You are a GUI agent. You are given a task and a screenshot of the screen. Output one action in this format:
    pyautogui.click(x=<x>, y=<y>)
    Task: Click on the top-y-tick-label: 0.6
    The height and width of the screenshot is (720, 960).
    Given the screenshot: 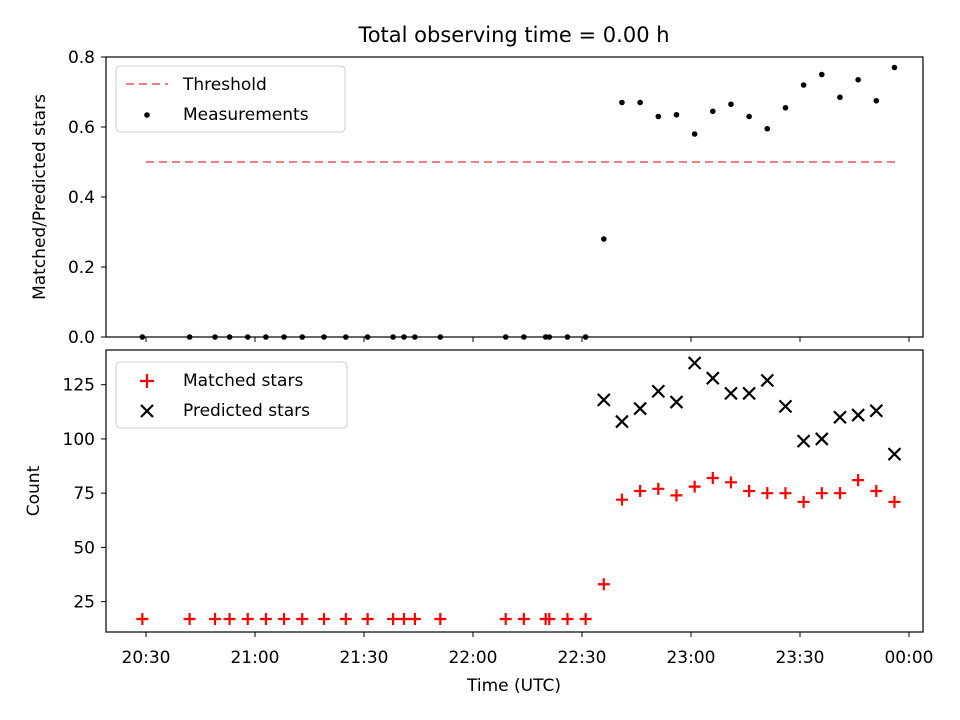 What is the action you would take?
    pyautogui.click(x=81, y=128)
    